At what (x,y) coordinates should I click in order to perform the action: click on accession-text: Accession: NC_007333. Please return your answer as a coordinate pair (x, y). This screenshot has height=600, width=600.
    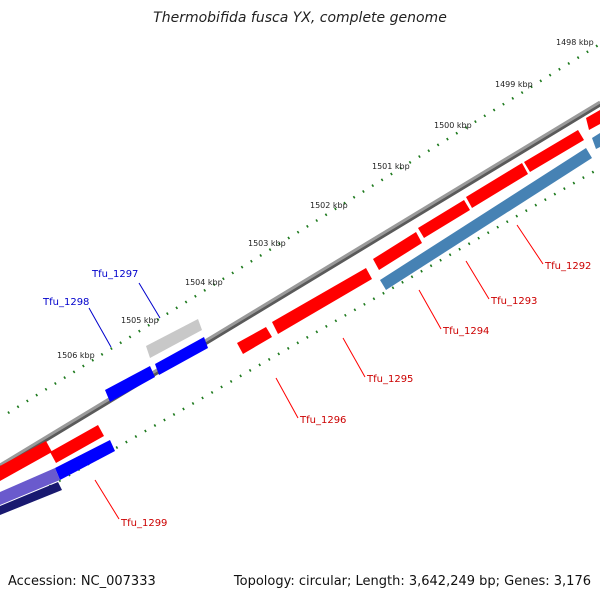
    Looking at the image, I should click on (82, 581).